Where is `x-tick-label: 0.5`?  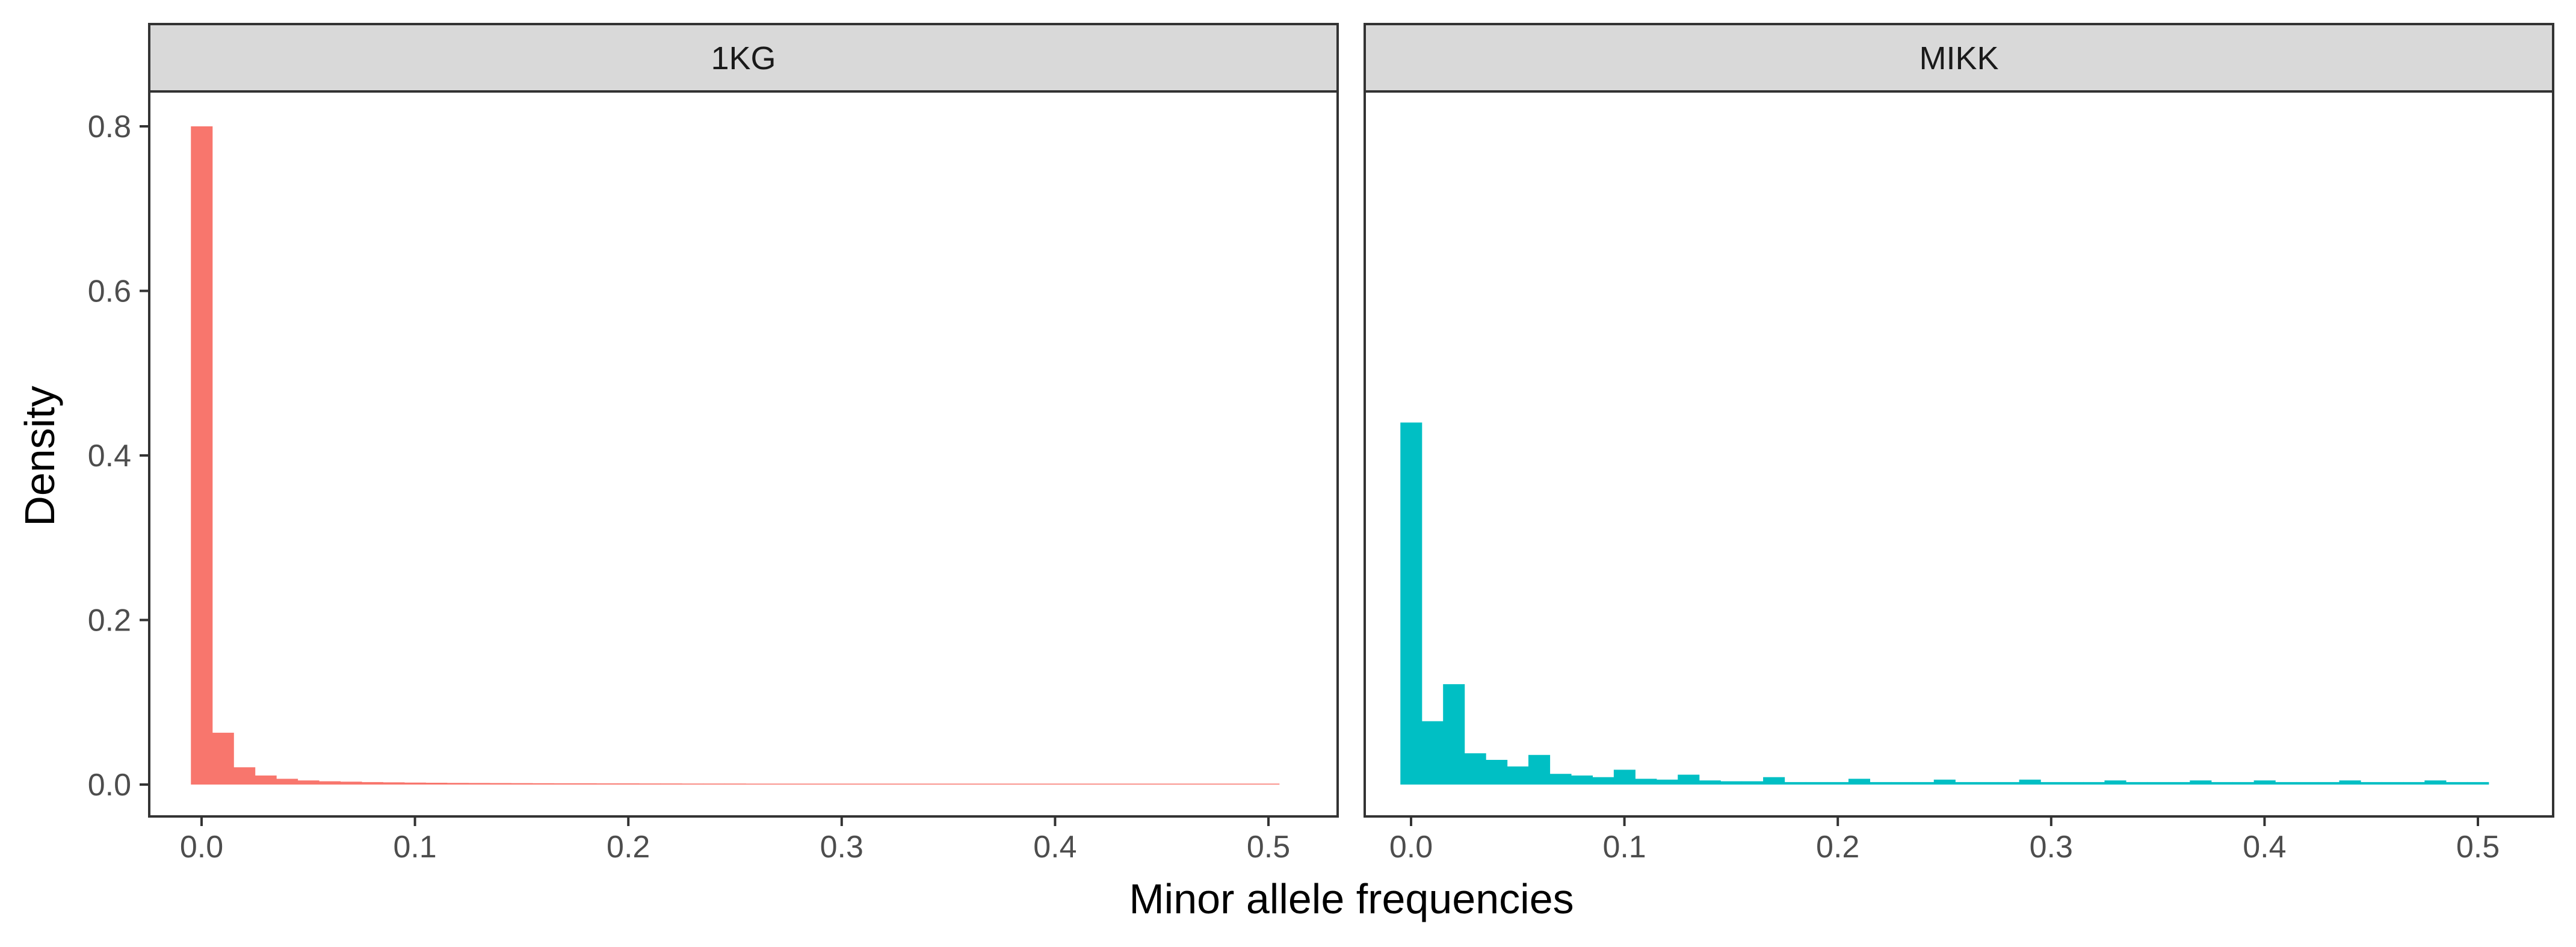
x-tick-label: 0.5 is located at coordinates (1268, 847).